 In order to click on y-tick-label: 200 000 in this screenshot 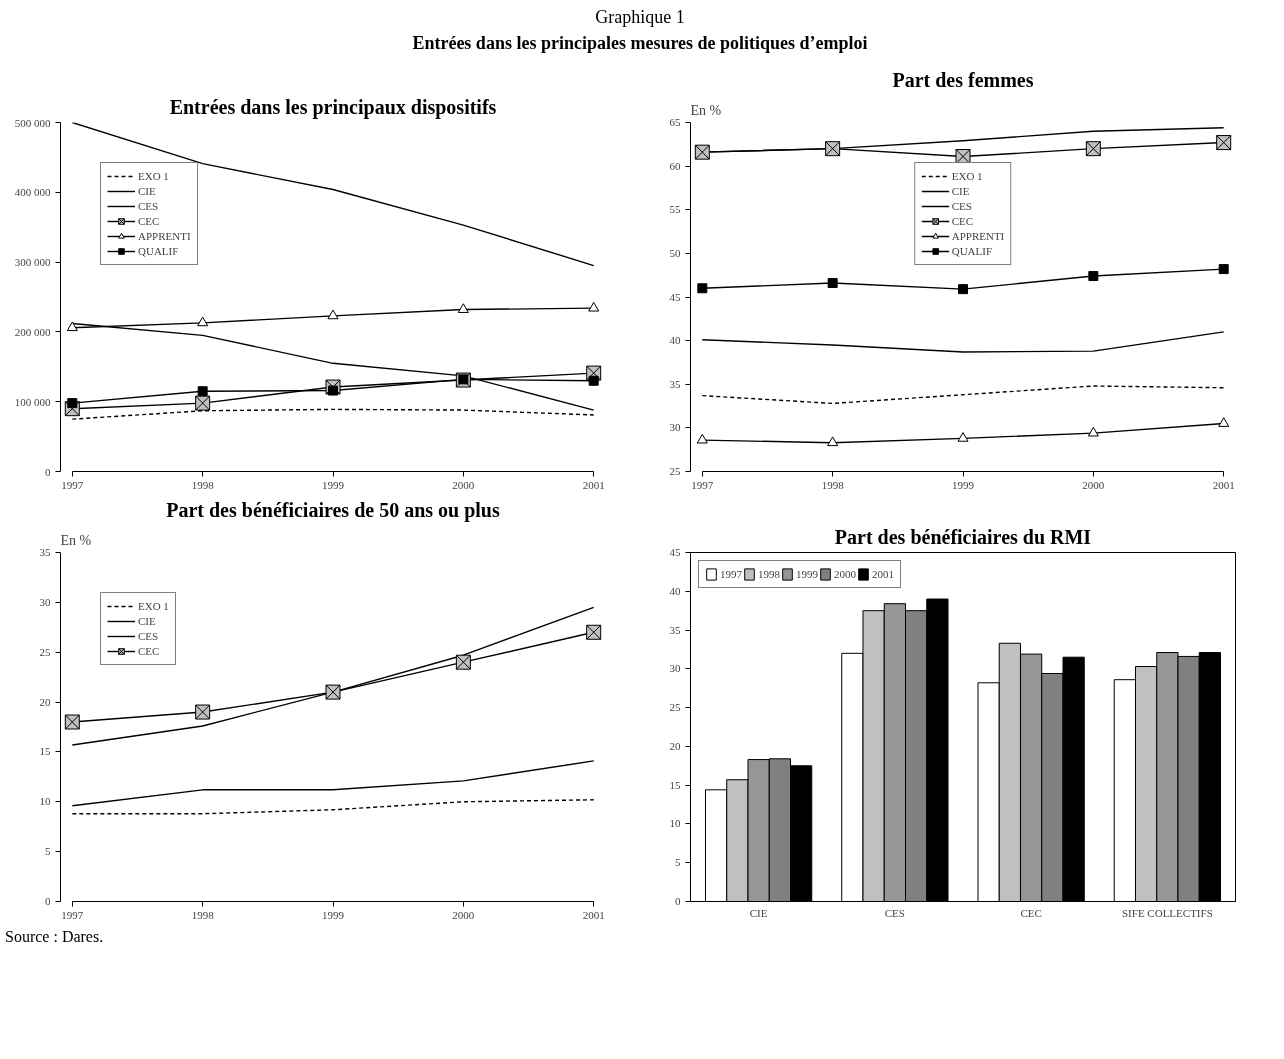, I will do `click(32, 332)`.